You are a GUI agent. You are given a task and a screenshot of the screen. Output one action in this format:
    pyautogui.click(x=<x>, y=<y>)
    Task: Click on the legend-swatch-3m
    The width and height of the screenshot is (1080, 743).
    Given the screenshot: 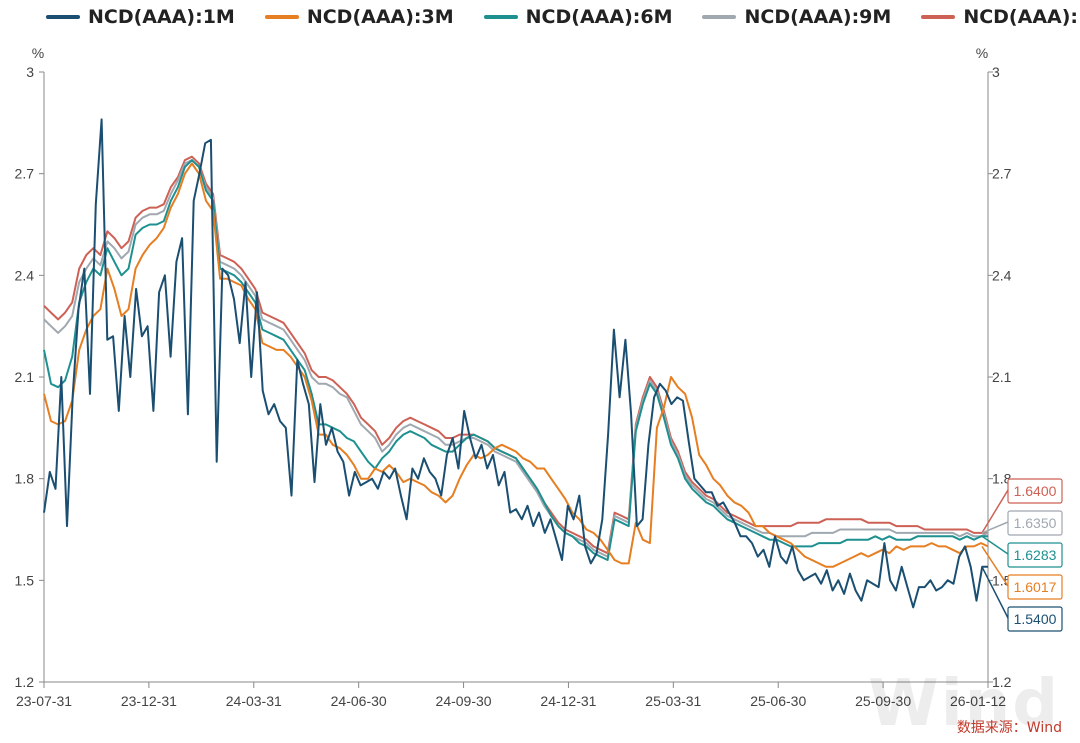 What is the action you would take?
    pyautogui.click(x=281, y=17)
    